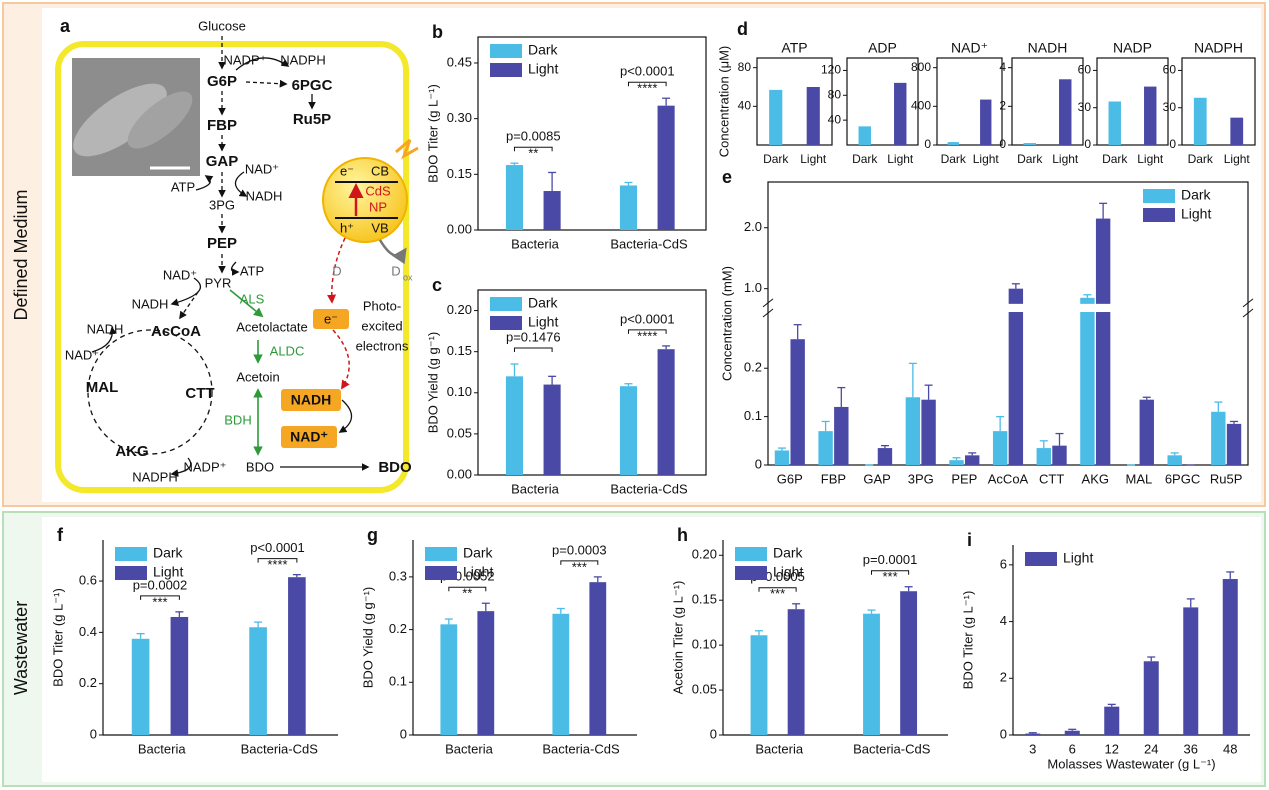 The width and height of the screenshot is (1269, 790). I want to click on node-label: Ru5P, so click(312, 119).